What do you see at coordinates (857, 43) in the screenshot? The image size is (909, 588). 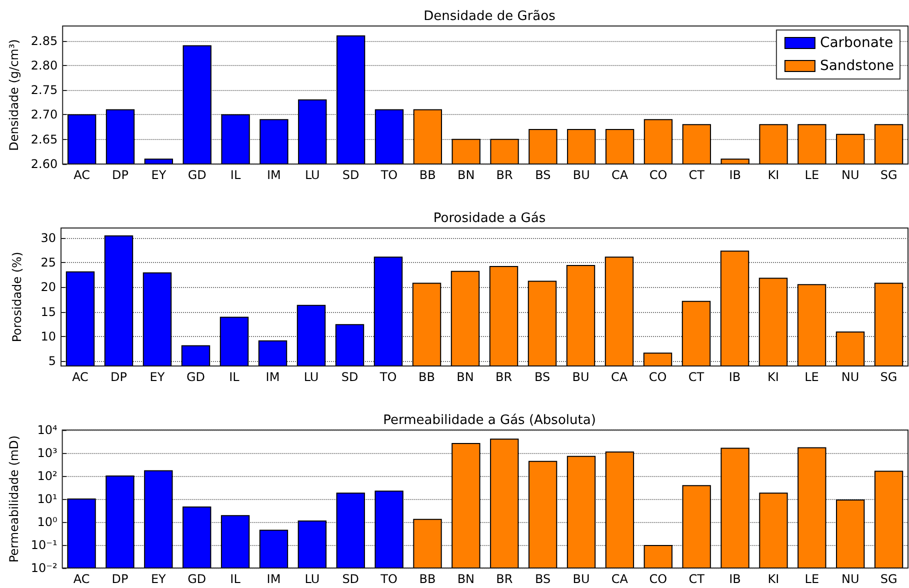 I see `legend-label: Carbonate` at bounding box center [857, 43].